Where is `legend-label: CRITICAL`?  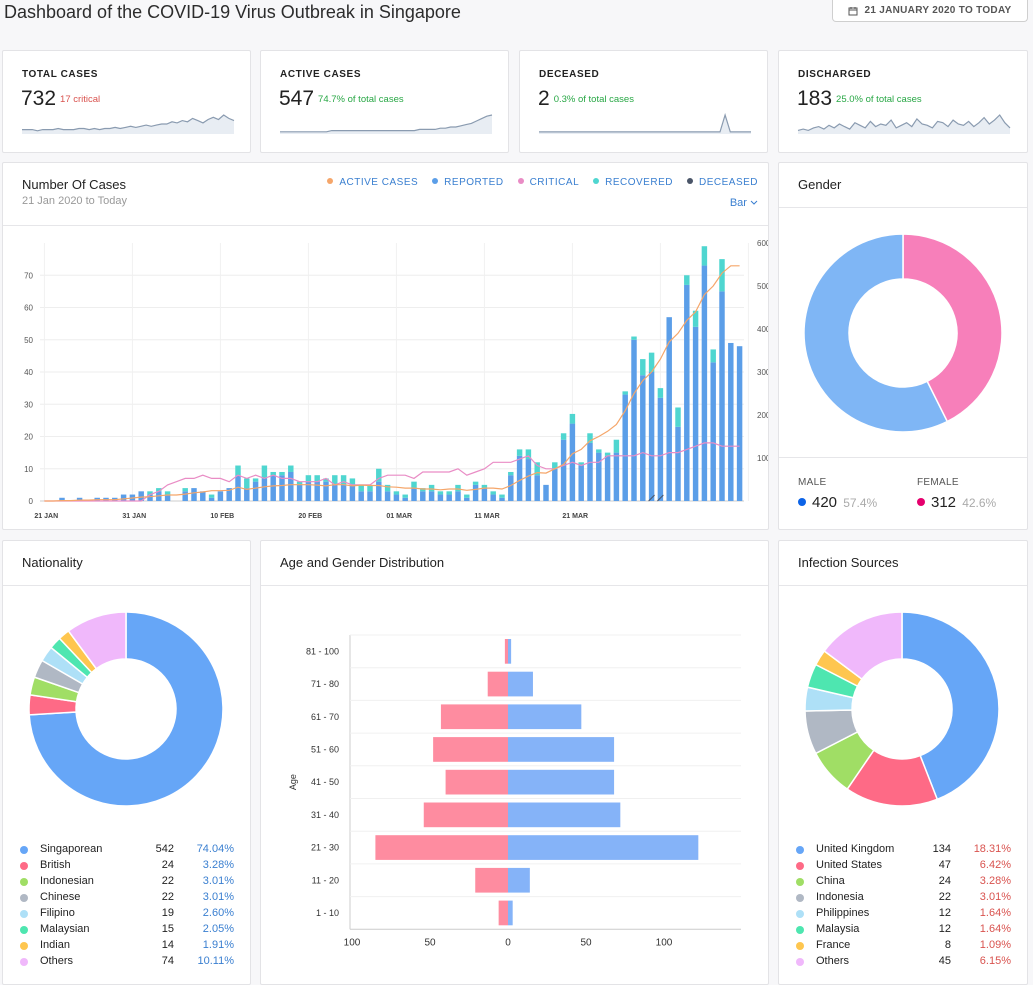 legend-label: CRITICAL is located at coordinates (554, 182).